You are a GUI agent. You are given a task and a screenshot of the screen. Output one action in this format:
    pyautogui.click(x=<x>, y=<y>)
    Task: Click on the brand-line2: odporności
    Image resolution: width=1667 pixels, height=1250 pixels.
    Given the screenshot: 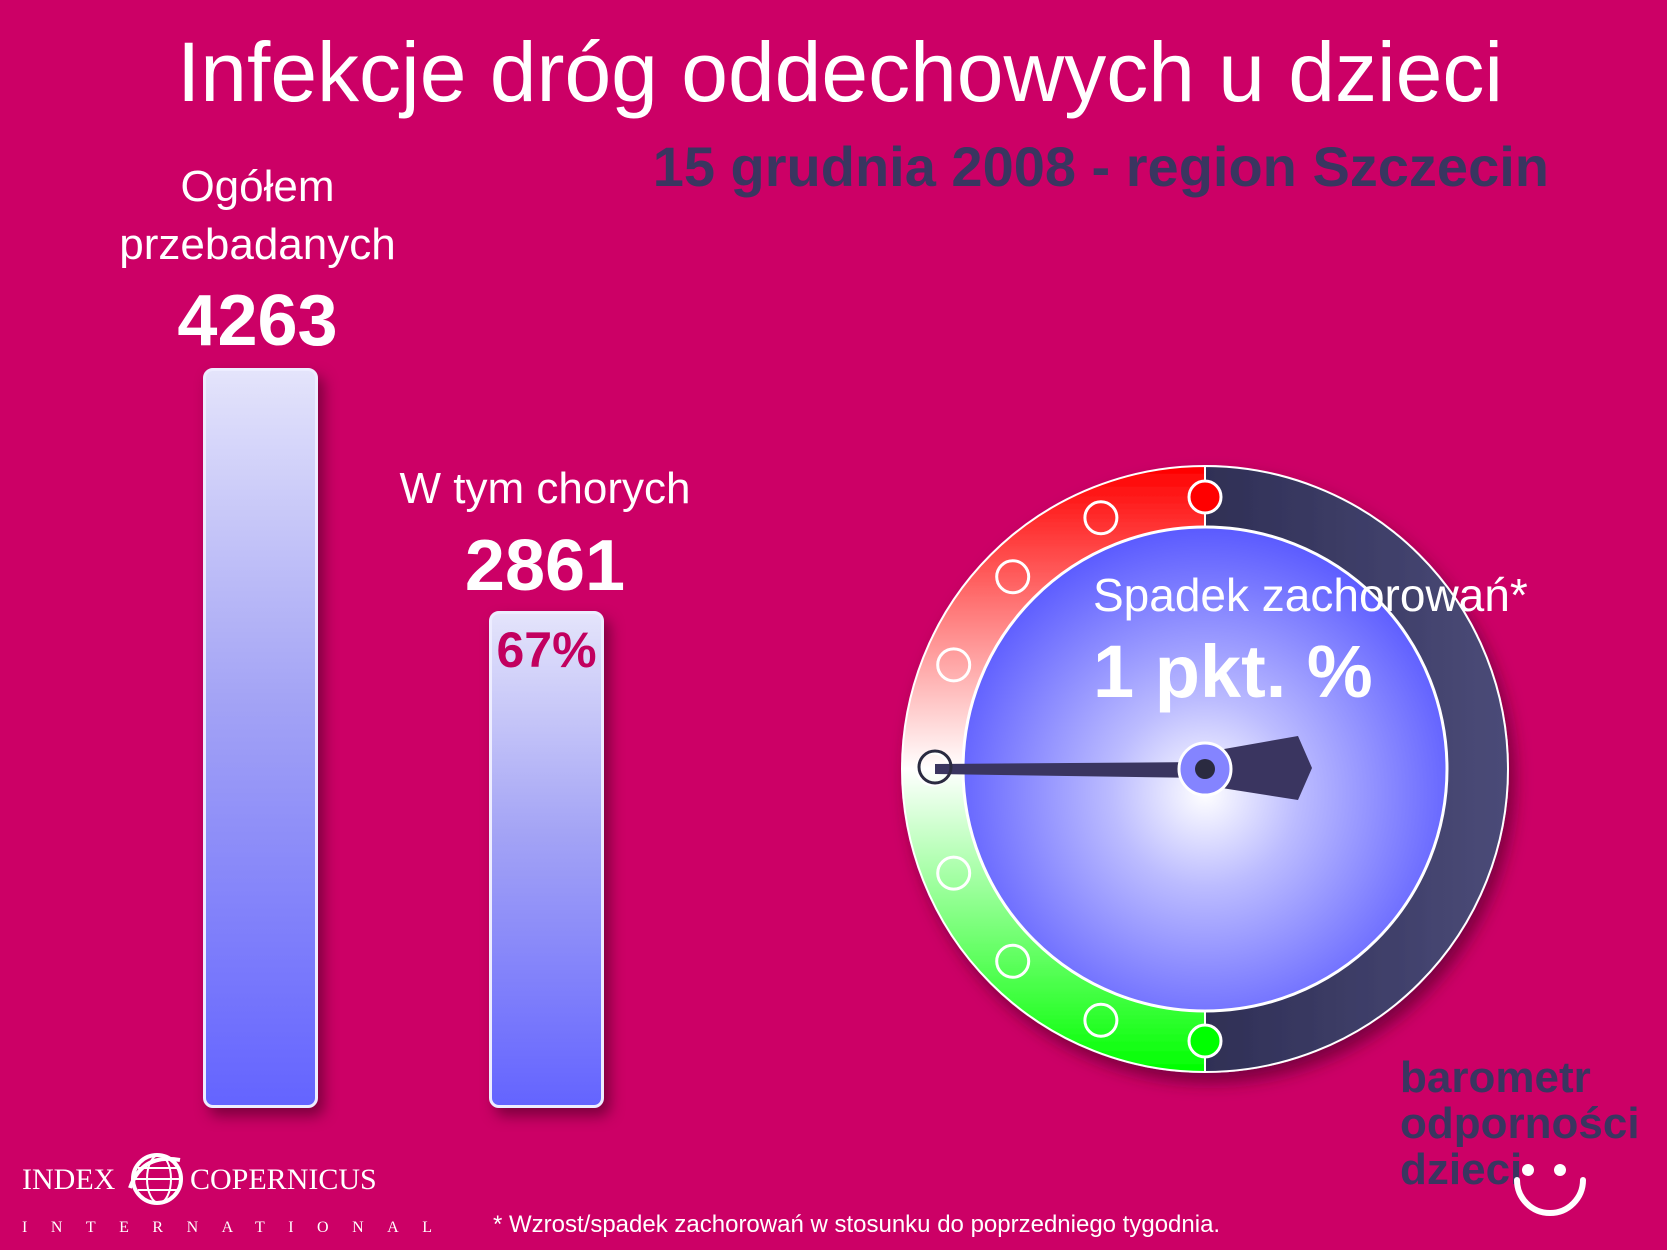 What is the action you would take?
    pyautogui.click(x=1520, y=1123)
    